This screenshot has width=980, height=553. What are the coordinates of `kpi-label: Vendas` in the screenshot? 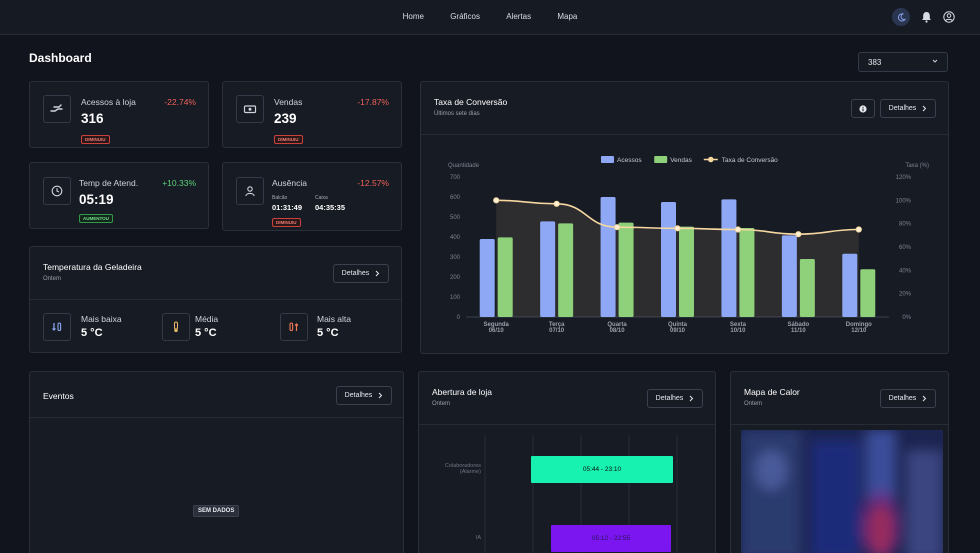 It's located at (288, 102).